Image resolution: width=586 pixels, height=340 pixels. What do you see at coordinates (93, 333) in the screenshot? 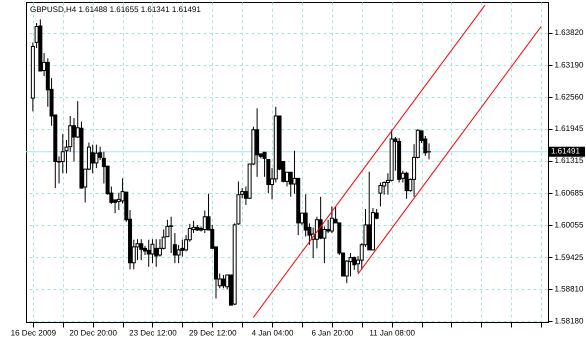
I see `x-tick-label: 20 Dec 20:00` at bounding box center [93, 333].